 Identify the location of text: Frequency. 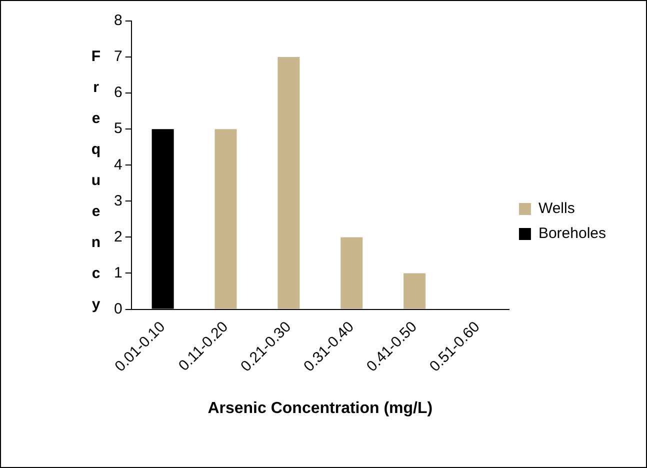
(96, 180).